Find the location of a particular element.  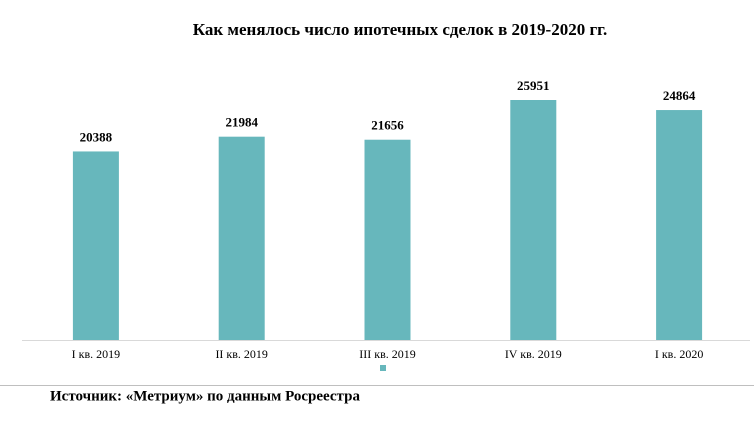

data-label: 25951 is located at coordinates (533, 85).